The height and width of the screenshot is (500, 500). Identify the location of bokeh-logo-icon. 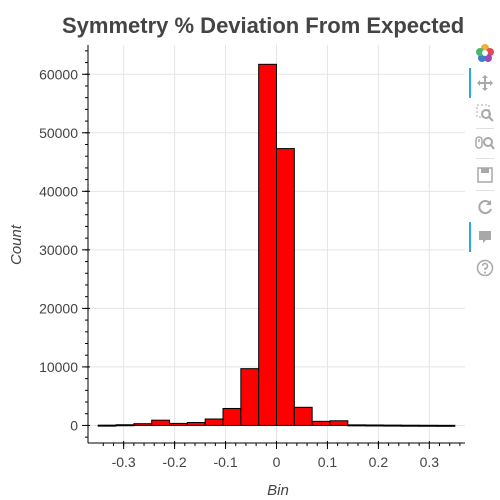
(485, 53).